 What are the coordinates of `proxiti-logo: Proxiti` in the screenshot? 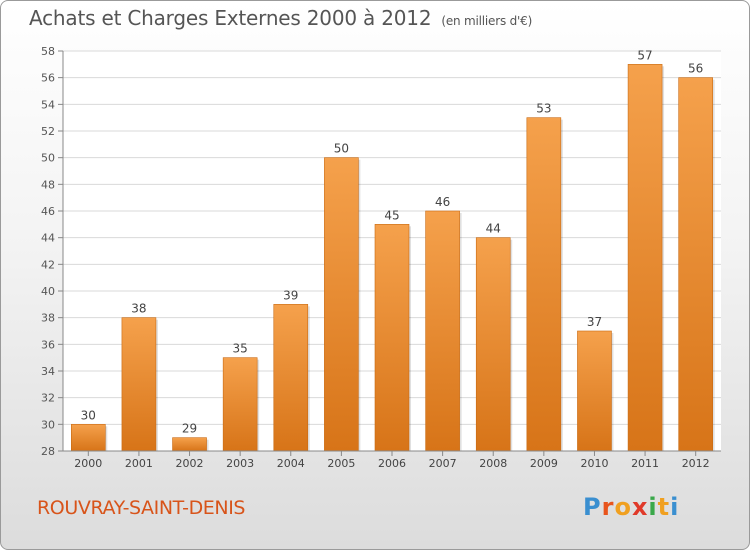 It's located at (631, 507).